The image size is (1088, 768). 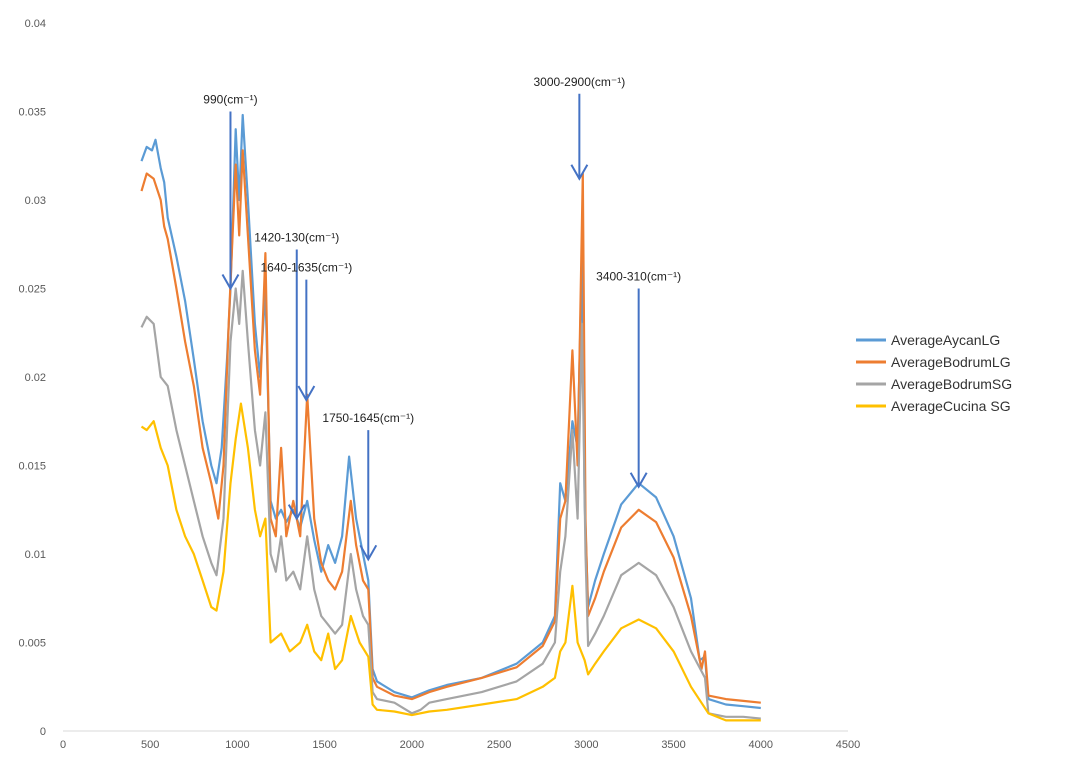 What do you see at coordinates (35, 555) in the screenshot?
I see `y-tick-label: 0.01` at bounding box center [35, 555].